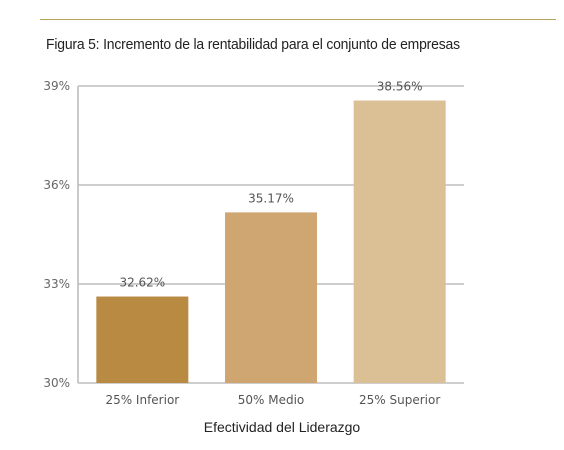 Image resolution: width=564 pixels, height=450 pixels. Describe the element at coordinates (399, 400) in the screenshot. I see `x-tick-label: 25% Superior` at that location.